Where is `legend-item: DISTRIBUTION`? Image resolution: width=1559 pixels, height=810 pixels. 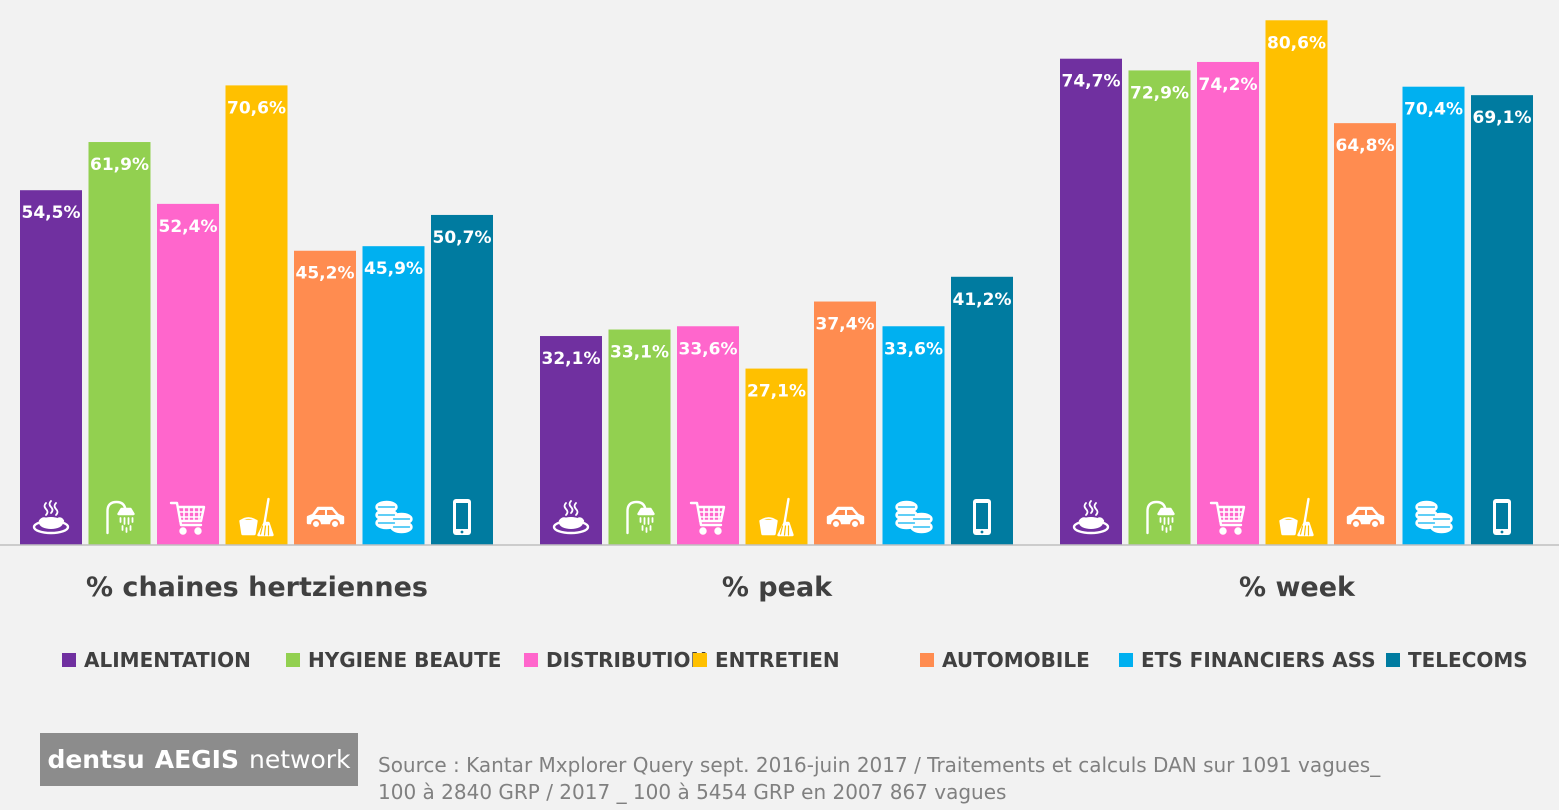
legend-item: DISTRIBUTION is located at coordinates (615, 660).